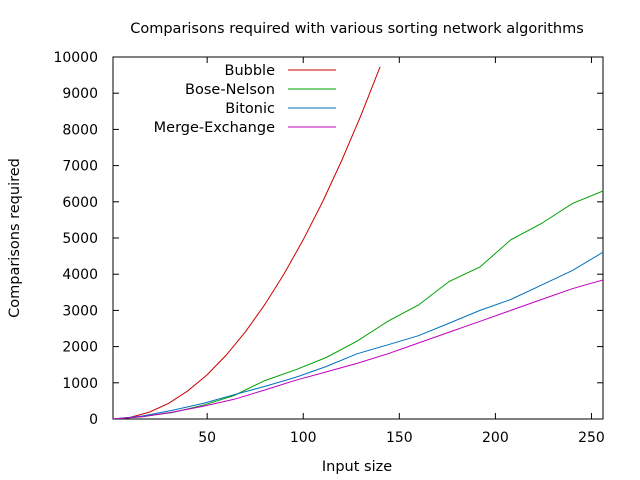 This screenshot has height=480, width=640. What do you see at coordinates (80, 348) in the screenshot?
I see `y-tick-label: 2000` at bounding box center [80, 348].